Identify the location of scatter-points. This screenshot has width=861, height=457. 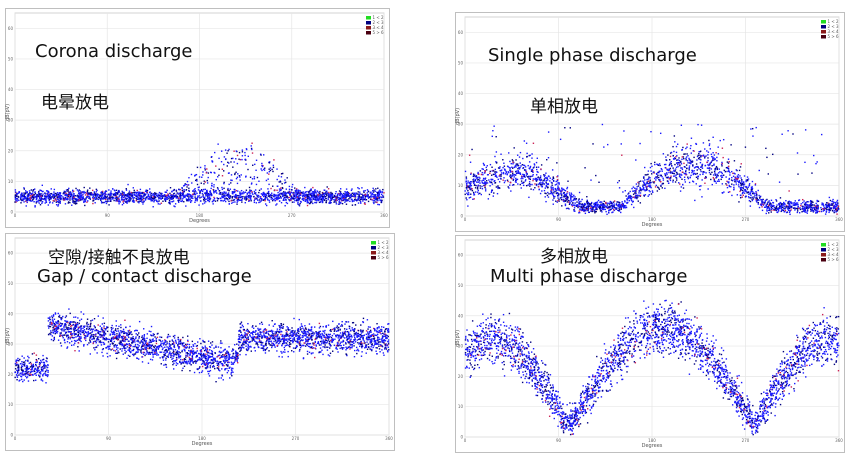
(652, 169).